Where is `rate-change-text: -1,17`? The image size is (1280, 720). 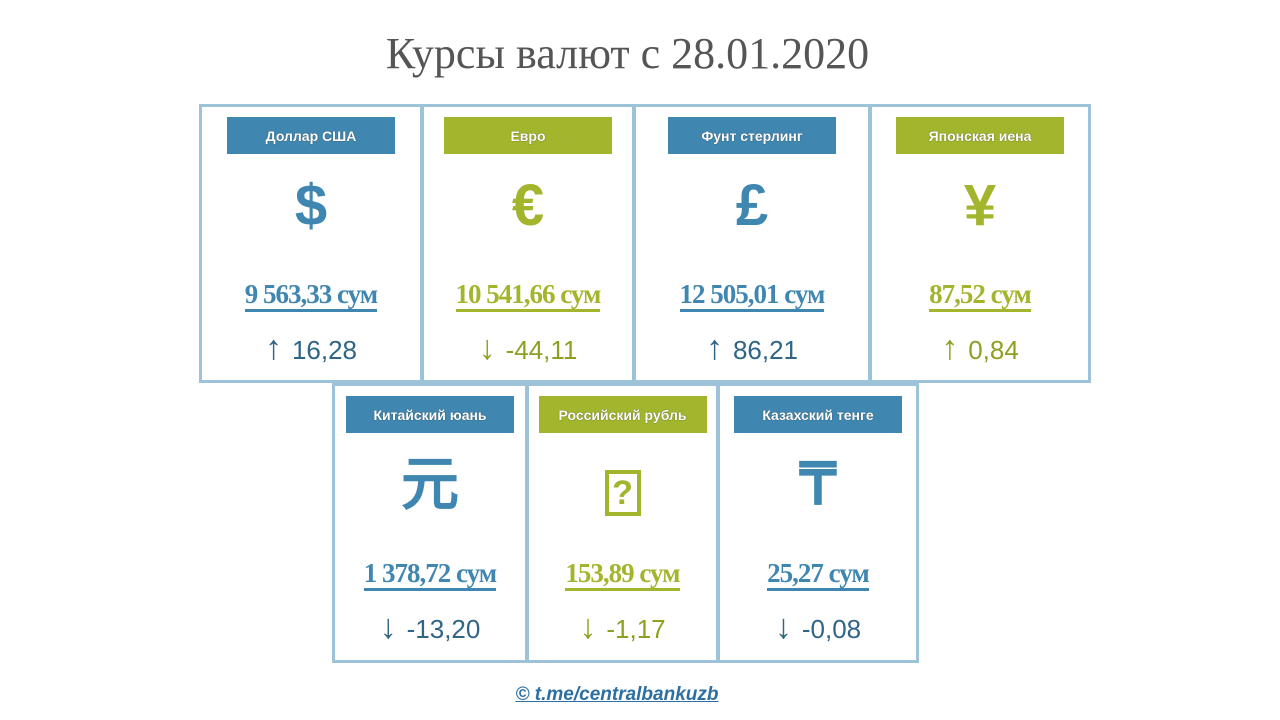
rate-change-text: -1,17 is located at coordinates (636, 629).